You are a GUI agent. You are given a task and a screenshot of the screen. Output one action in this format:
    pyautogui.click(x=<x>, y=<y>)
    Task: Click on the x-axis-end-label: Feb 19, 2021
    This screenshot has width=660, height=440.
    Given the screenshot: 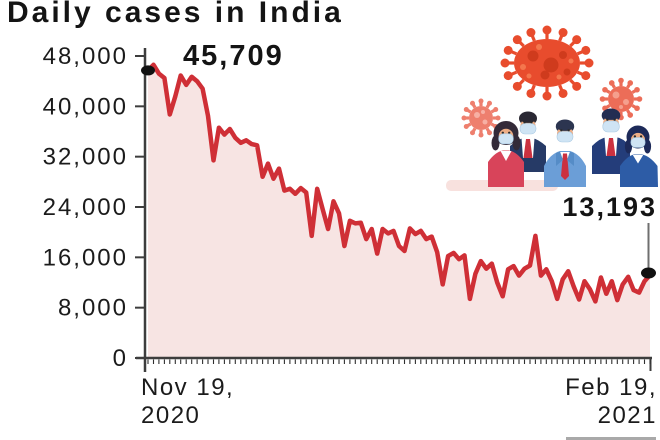 What is the action you would take?
    pyautogui.click(x=611, y=402)
    